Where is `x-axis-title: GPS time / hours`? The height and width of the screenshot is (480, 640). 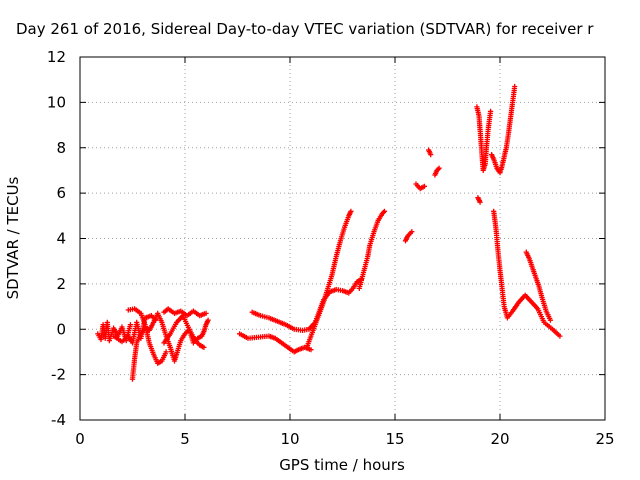 x-axis-title: GPS time / hours is located at coordinates (342, 465).